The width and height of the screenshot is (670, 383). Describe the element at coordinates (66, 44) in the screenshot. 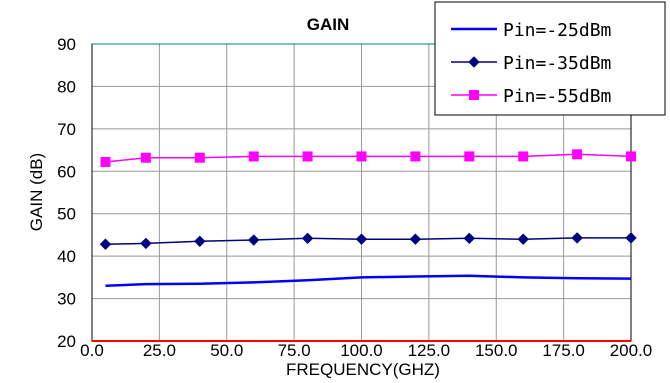

I see `y-tick-label: 90` at that location.